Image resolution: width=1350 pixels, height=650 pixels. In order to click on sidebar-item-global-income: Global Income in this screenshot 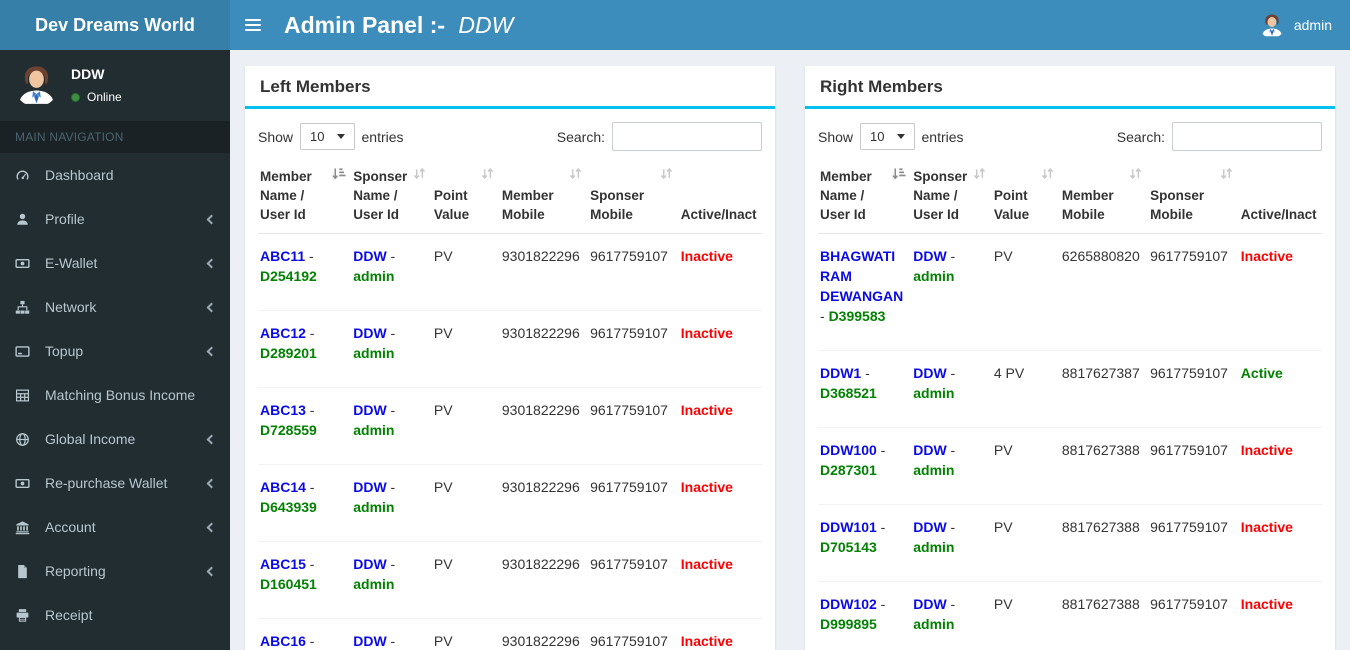, I will do `click(115, 439)`.